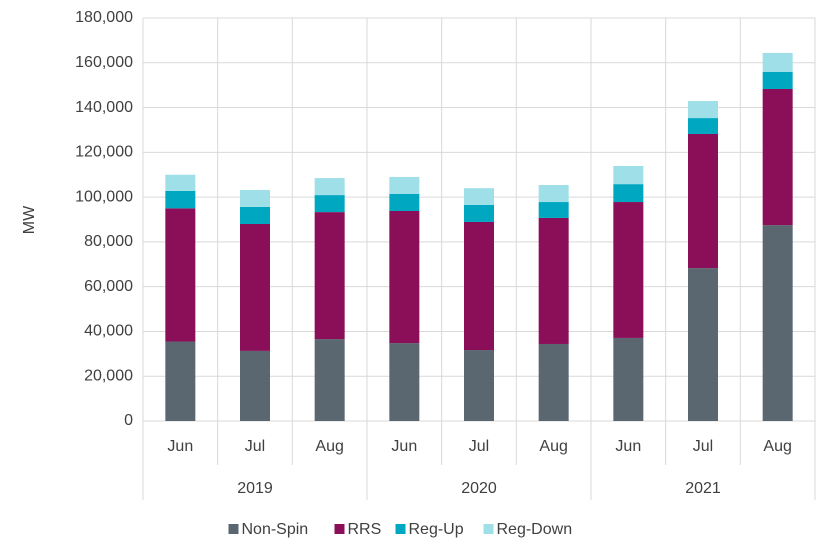 The width and height of the screenshot is (819, 544). What do you see at coordinates (479, 488) in the screenshot?
I see `group-label: 2020` at bounding box center [479, 488].